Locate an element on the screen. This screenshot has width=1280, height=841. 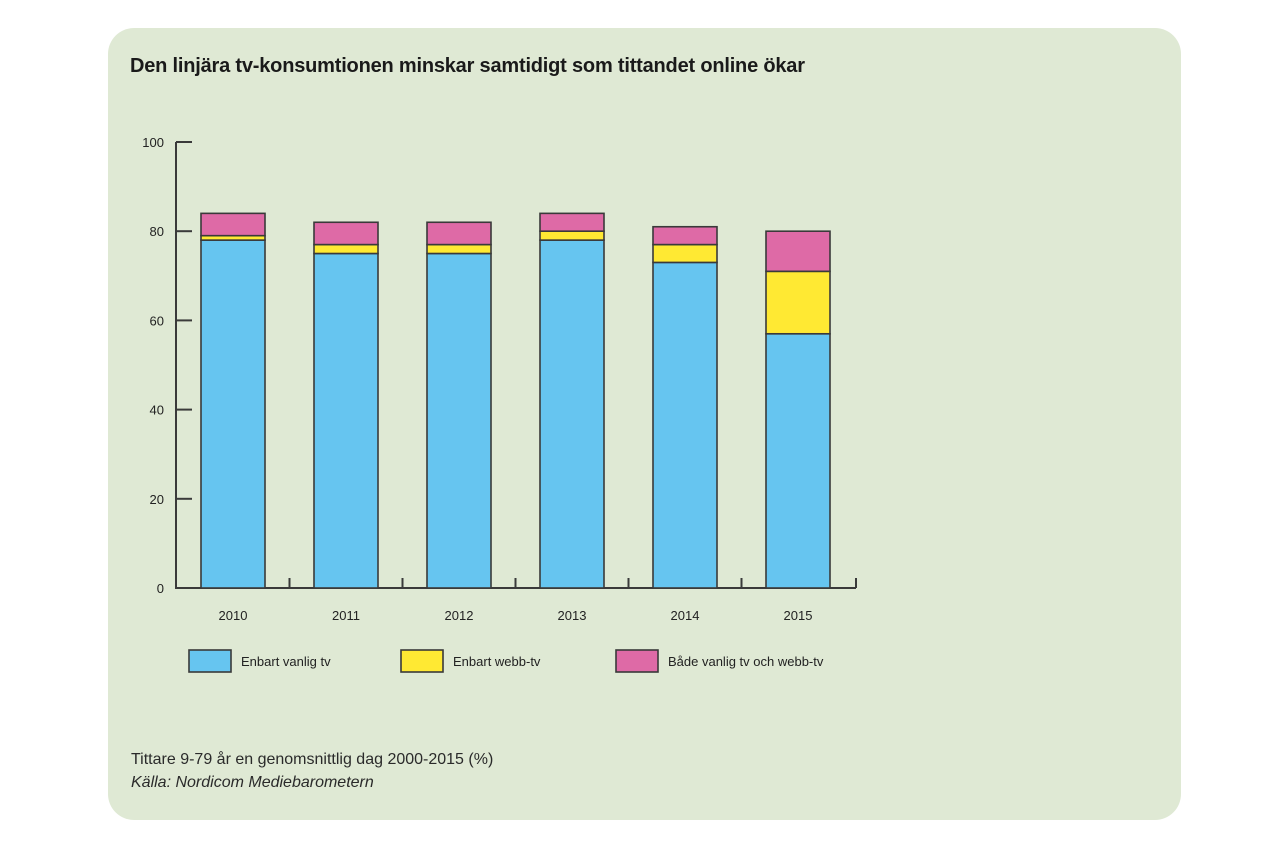
legend-label: Enbart vanlig tv is located at coordinates (286, 661).